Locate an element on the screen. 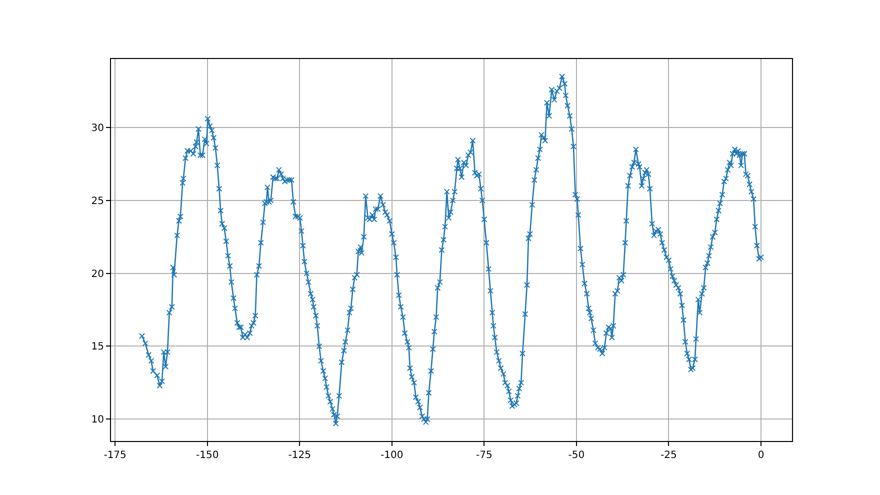 Image resolution: width=880 pixels, height=495 pixels. x-tick-label: -75 is located at coordinates (484, 455).